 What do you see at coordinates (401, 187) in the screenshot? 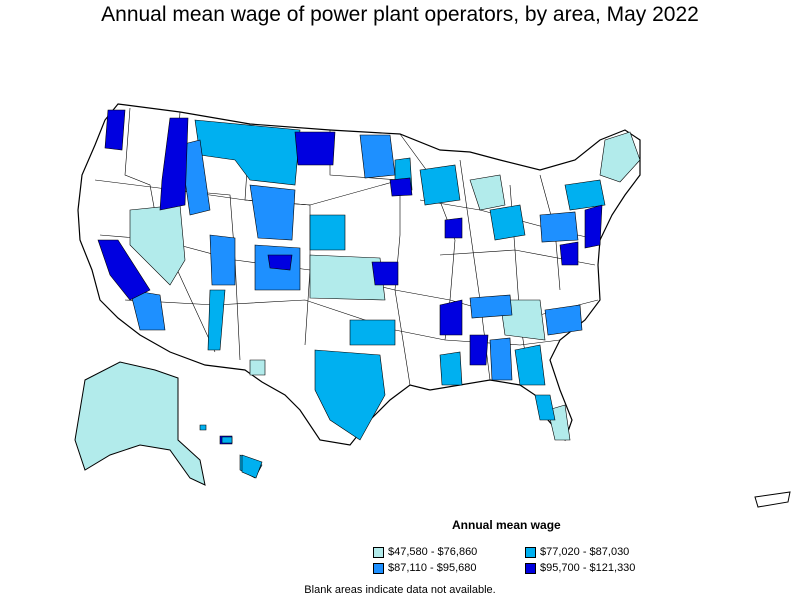
I see `wisconsin-east-region` at bounding box center [401, 187].